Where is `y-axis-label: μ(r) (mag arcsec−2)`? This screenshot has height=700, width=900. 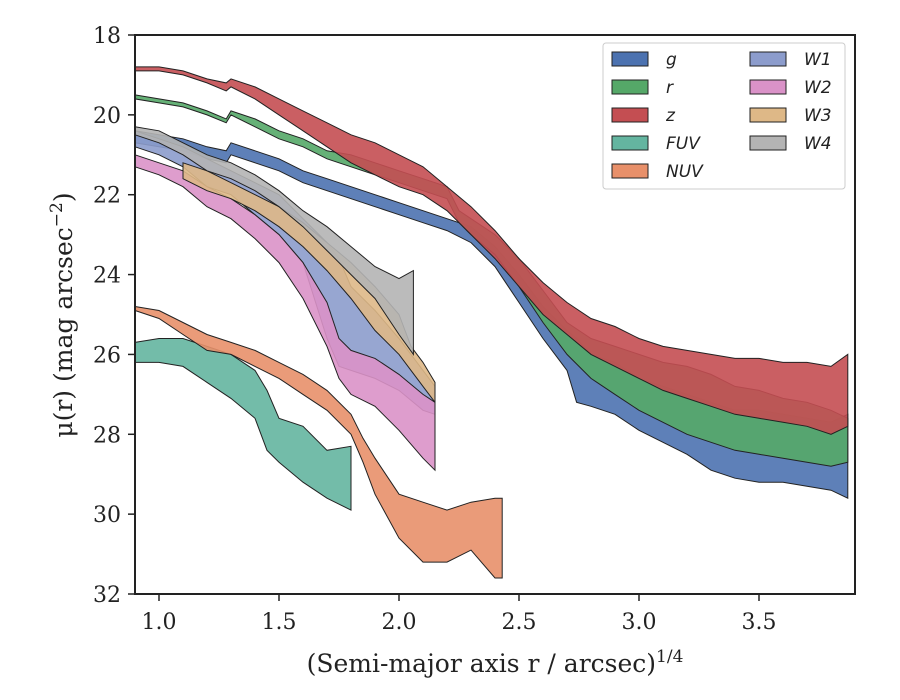 y-axis-label: μ(r) (mag arcsec−2) is located at coordinates (62, 314).